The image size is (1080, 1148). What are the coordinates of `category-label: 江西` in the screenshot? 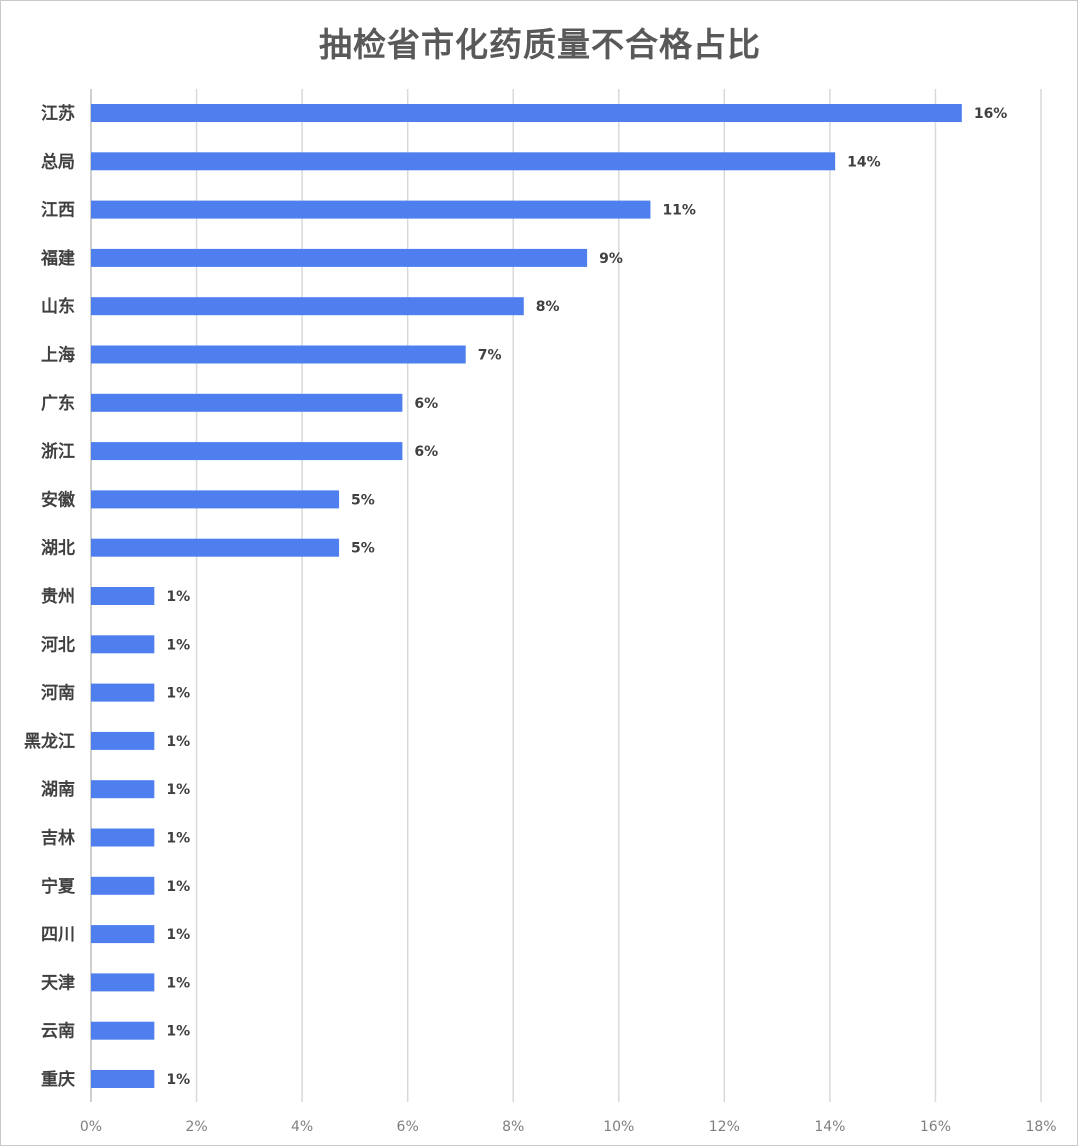 It's located at (58, 211).